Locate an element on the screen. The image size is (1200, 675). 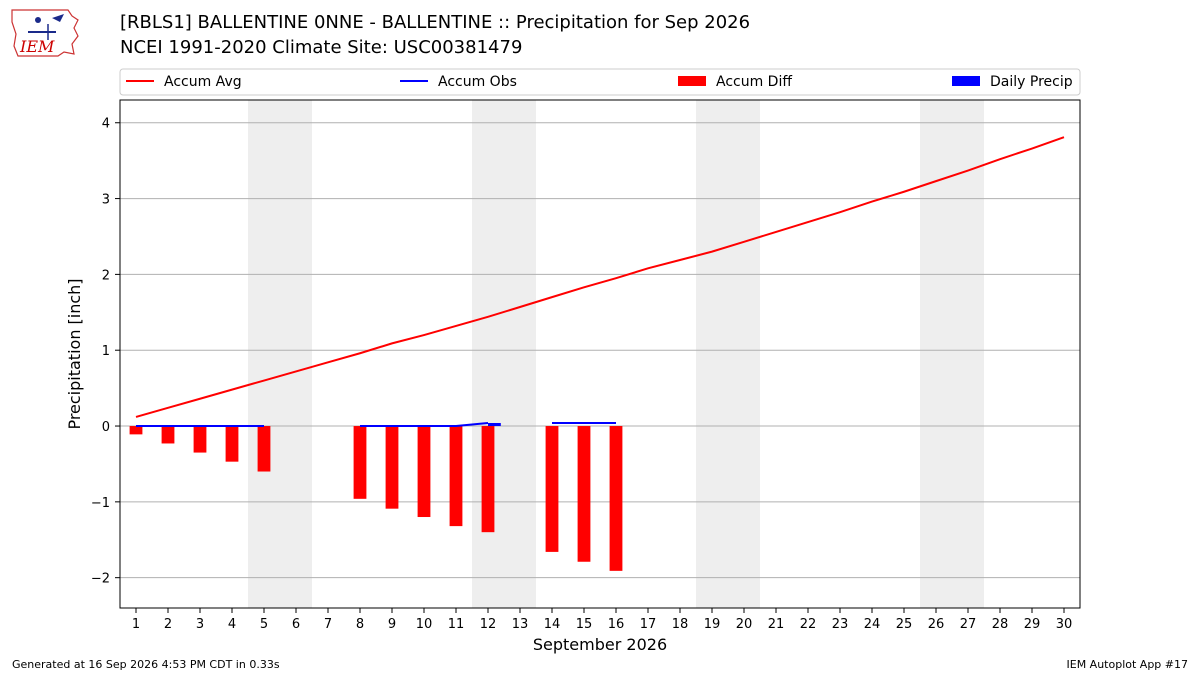
x-tick-label: 12 is located at coordinates (488, 624).